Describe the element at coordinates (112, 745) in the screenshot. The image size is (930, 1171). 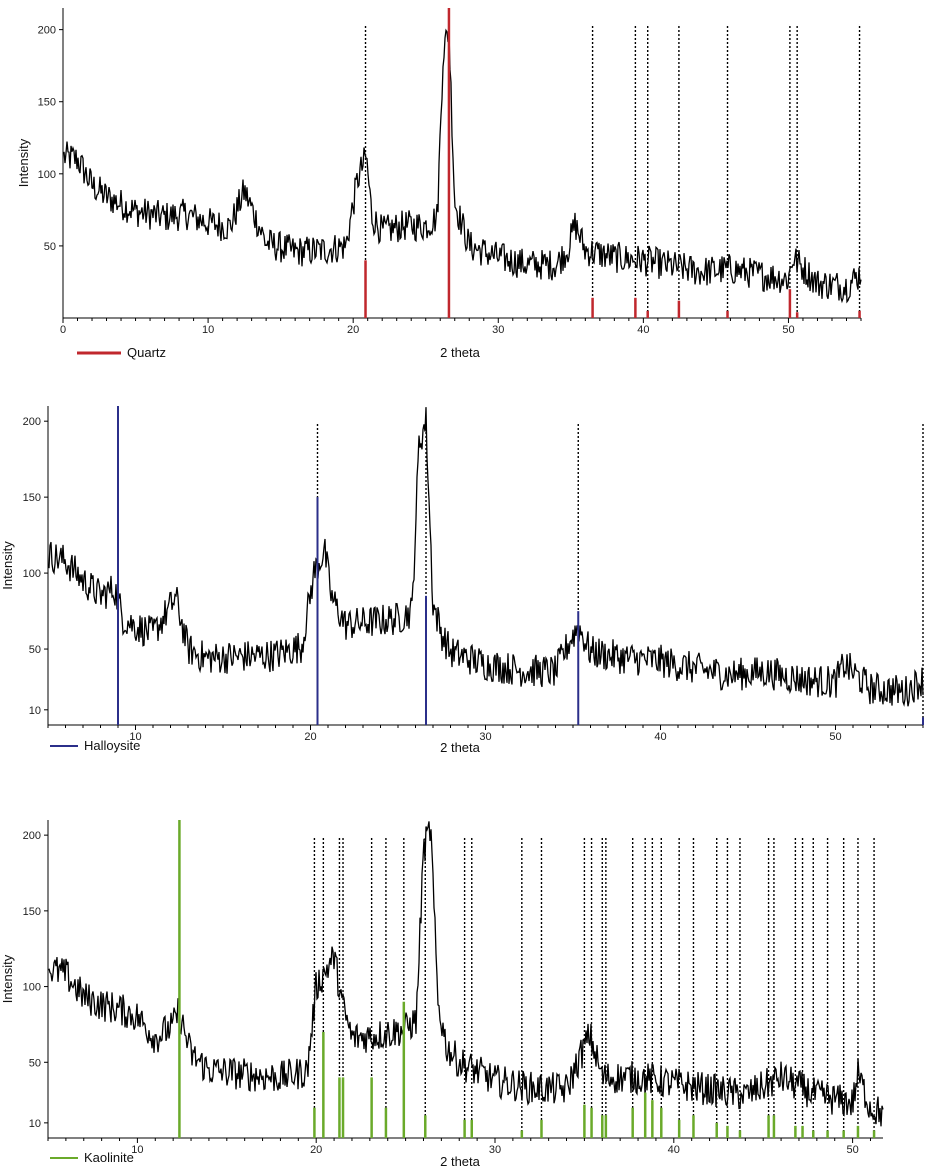
I see `legend-label: Halloysite` at that location.